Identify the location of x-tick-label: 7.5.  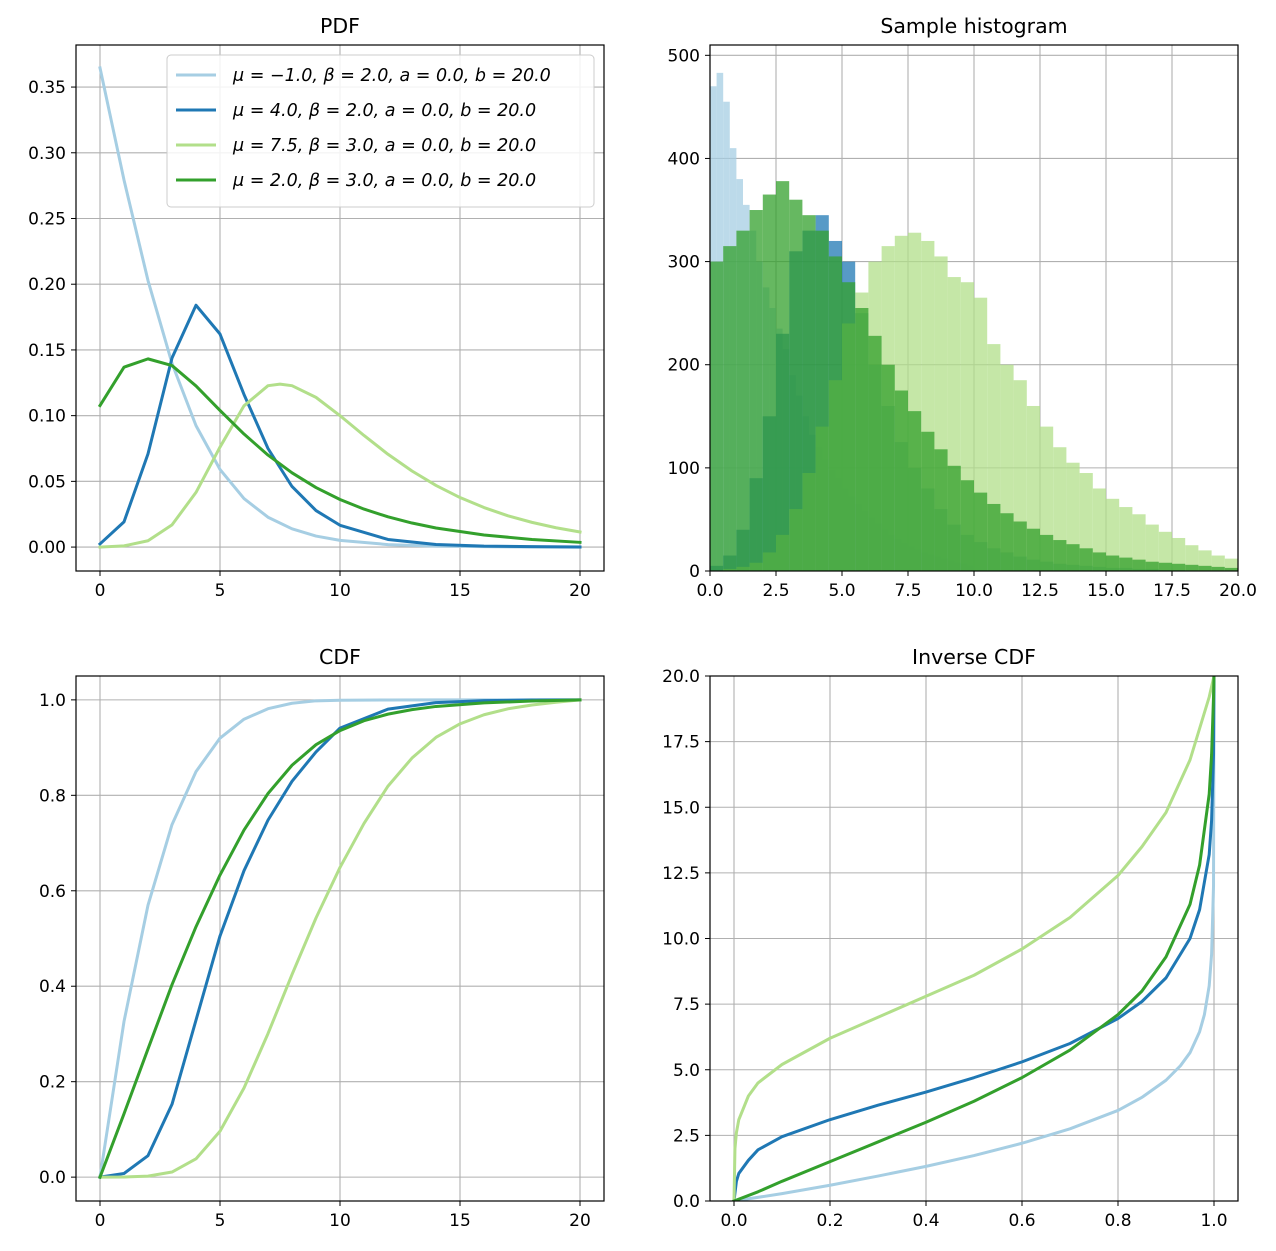
(907, 591).